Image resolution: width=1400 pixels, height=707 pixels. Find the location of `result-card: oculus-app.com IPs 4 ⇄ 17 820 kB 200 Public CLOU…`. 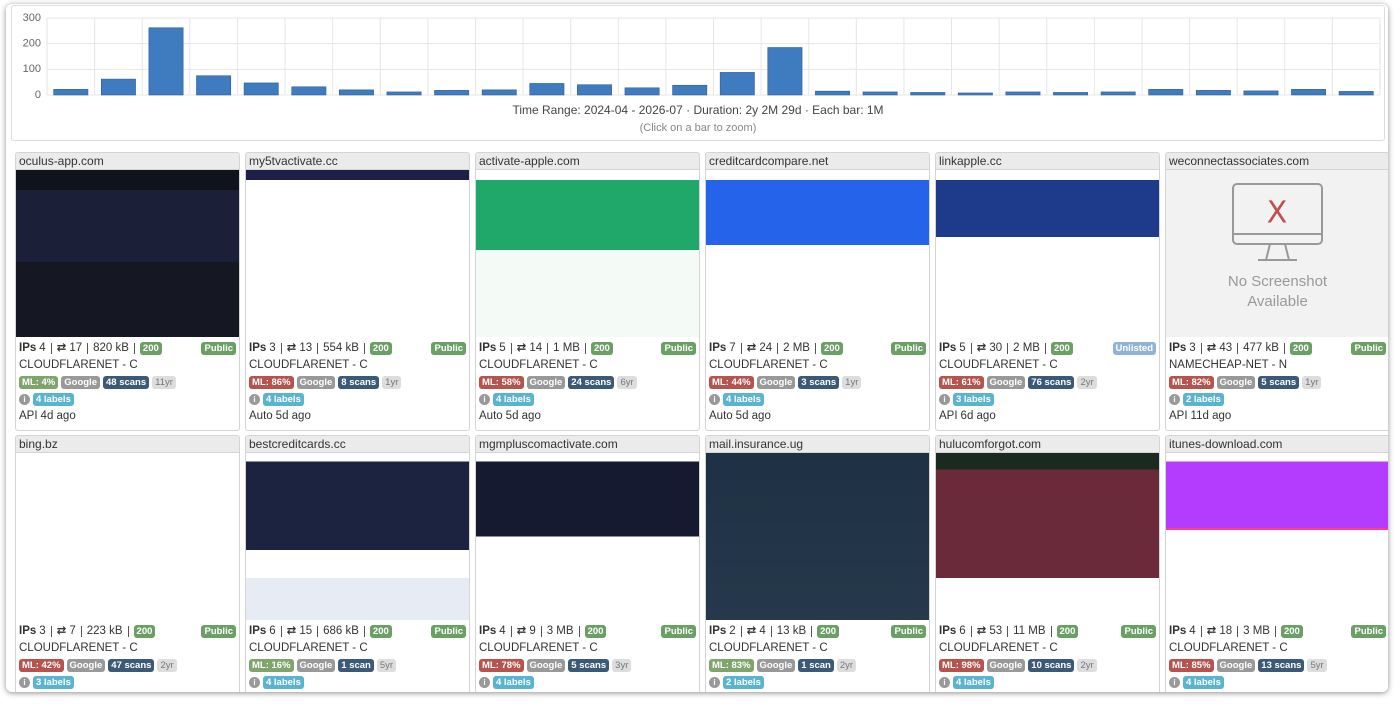

result-card: oculus-app.com IPs 4 ⇄ 17 820 kB 200 Public CLOU… is located at coordinates (127, 291).